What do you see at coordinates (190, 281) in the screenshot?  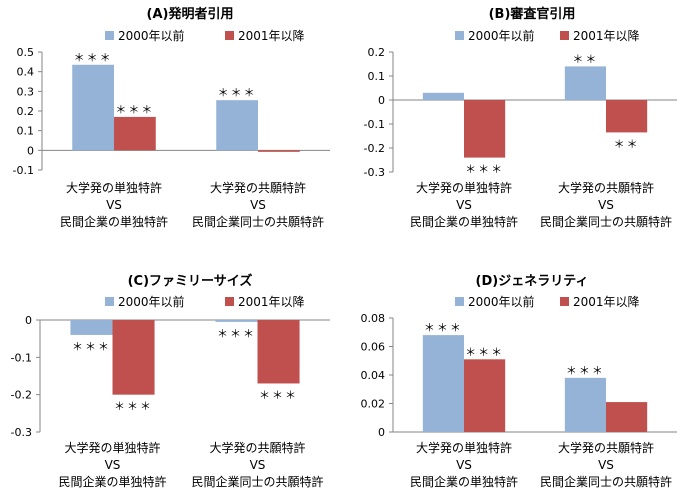 I see `chart-title: (C)ファミリーサイズ` at bounding box center [190, 281].